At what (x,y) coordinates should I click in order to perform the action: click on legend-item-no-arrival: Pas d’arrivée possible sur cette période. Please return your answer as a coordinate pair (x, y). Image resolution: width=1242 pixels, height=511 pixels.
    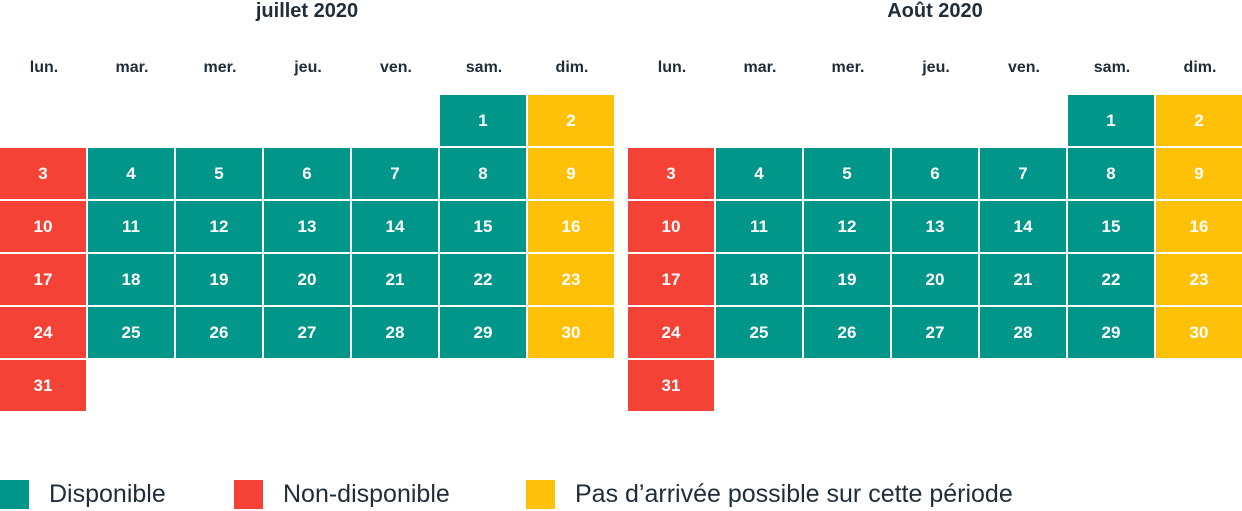
    Looking at the image, I should click on (769, 494).